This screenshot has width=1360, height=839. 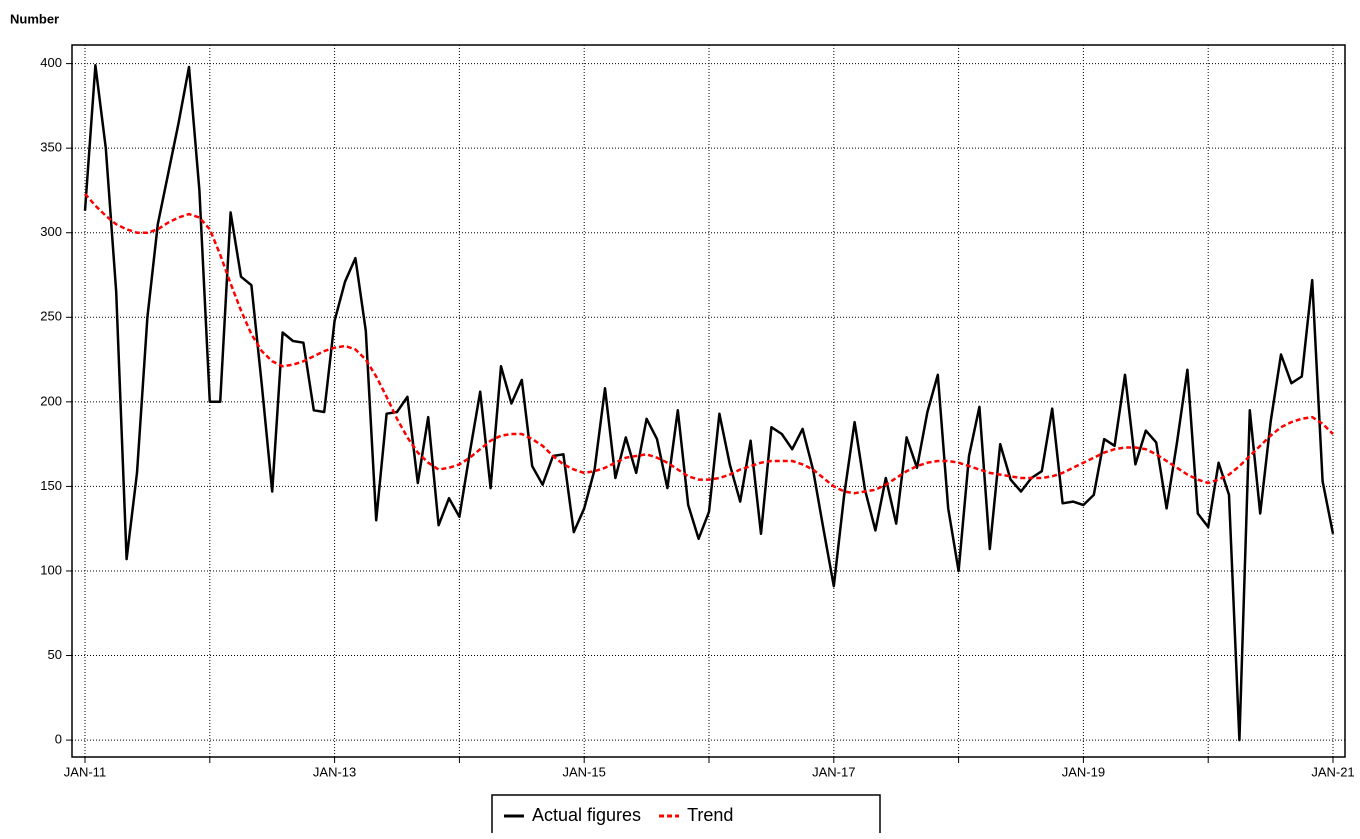 What do you see at coordinates (334, 771) in the screenshot?
I see `x-tick-label: JAN-13` at bounding box center [334, 771].